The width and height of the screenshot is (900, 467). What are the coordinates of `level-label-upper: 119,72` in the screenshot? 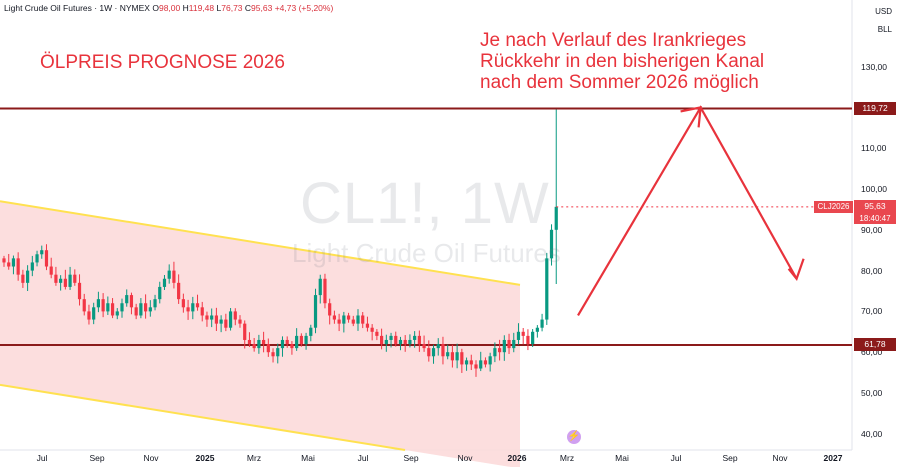 It's located at (875, 109).